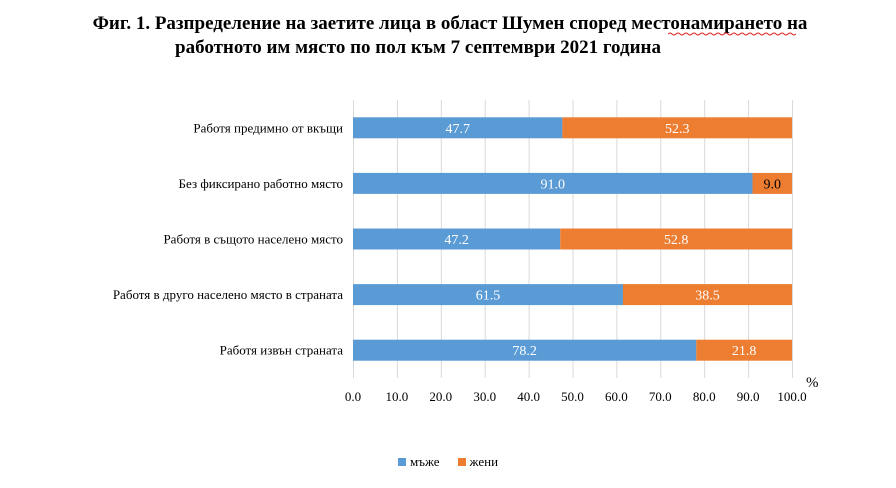  I want to click on legend-item-women: жени, so click(478, 462).